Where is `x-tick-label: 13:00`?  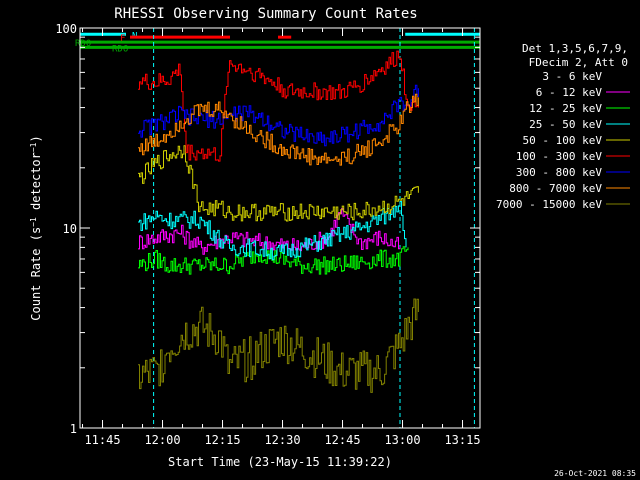 x-tick-label: 13:00 is located at coordinates (402, 440).